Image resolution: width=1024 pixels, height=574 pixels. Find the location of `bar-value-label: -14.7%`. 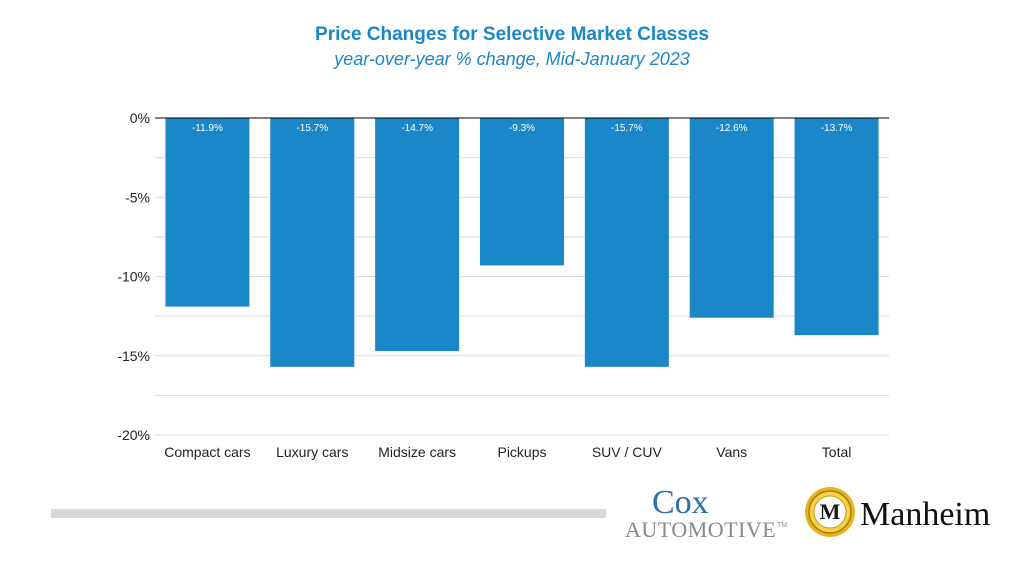

bar-value-label: -14.7% is located at coordinates (417, 128).